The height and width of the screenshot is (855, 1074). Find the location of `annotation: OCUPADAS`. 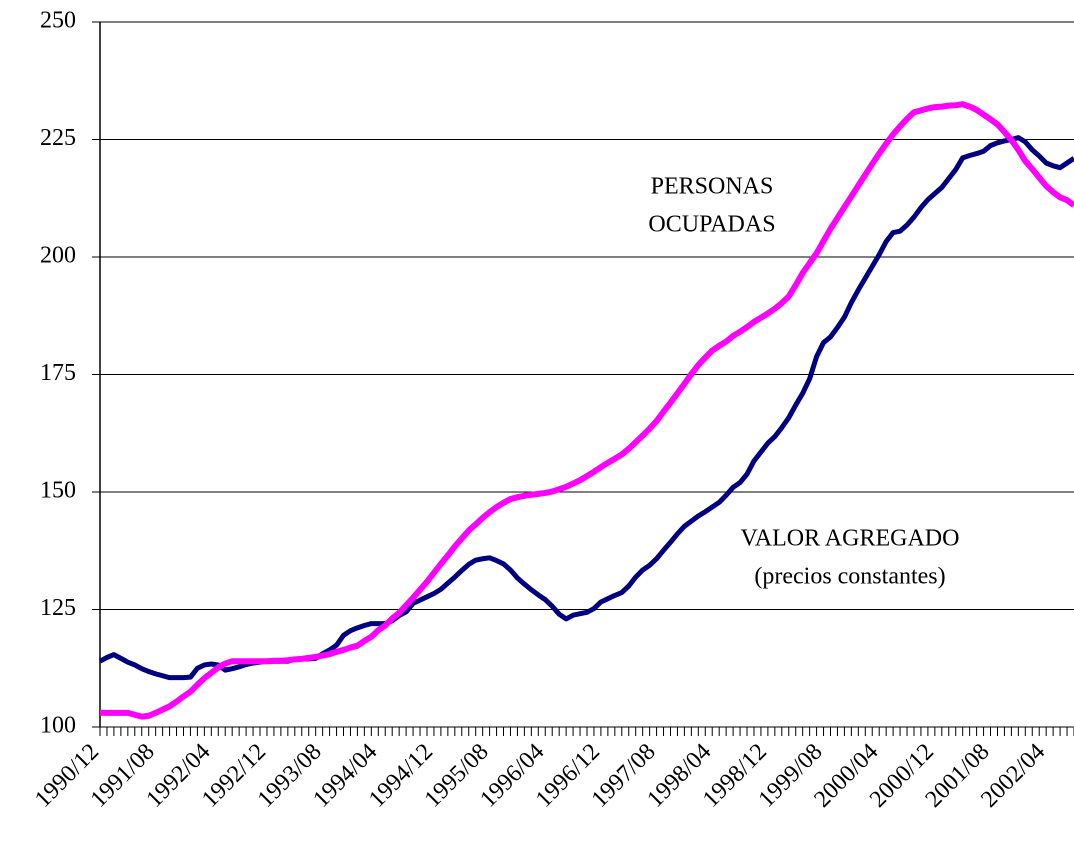

annotation: OCUPADAS is located at coordinates (711, 225).